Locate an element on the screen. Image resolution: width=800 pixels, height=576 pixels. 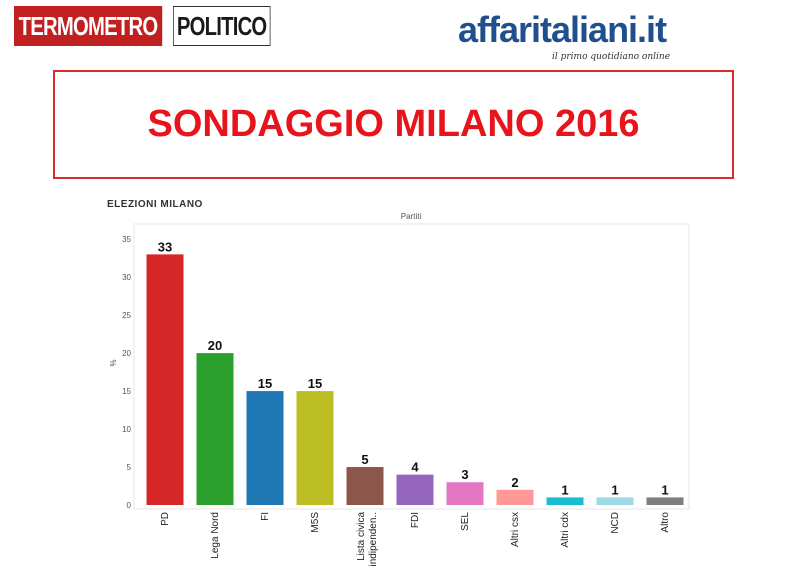
x-tick-label: Altro is located at coordinates (665, 522).